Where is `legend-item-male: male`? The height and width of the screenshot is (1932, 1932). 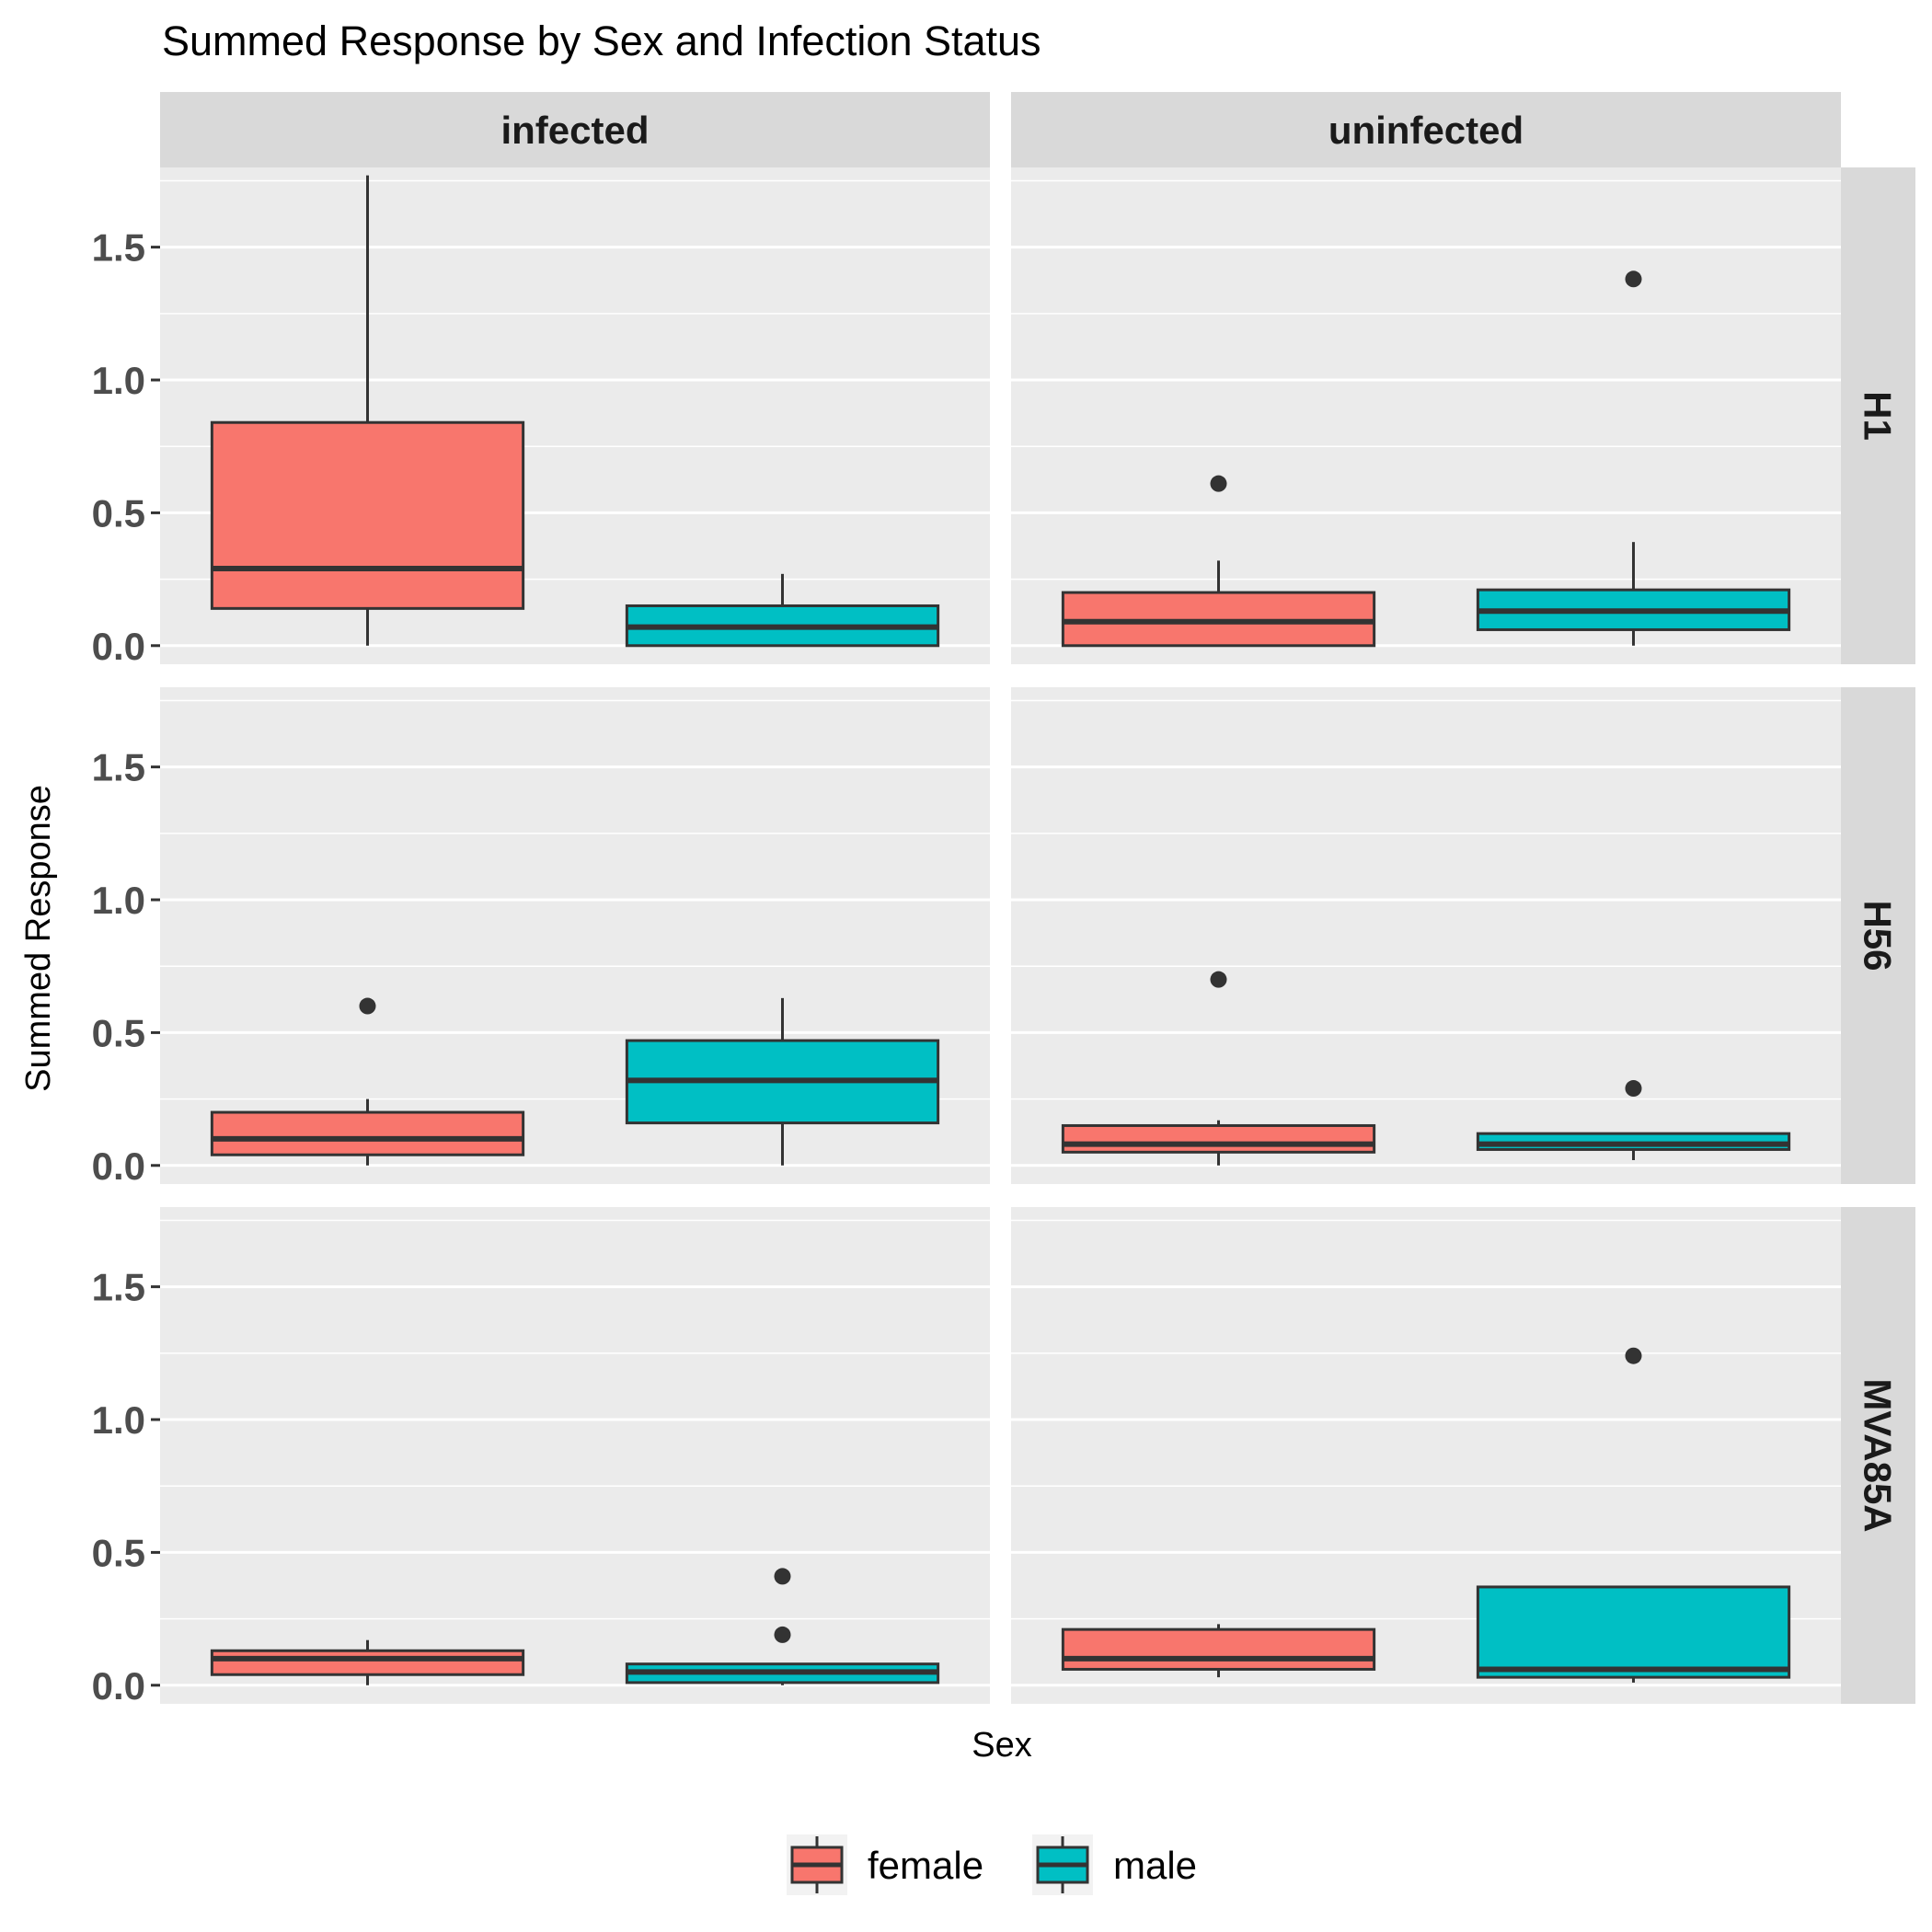 legend-item-male: male is located at coordinates (1114, 1864).